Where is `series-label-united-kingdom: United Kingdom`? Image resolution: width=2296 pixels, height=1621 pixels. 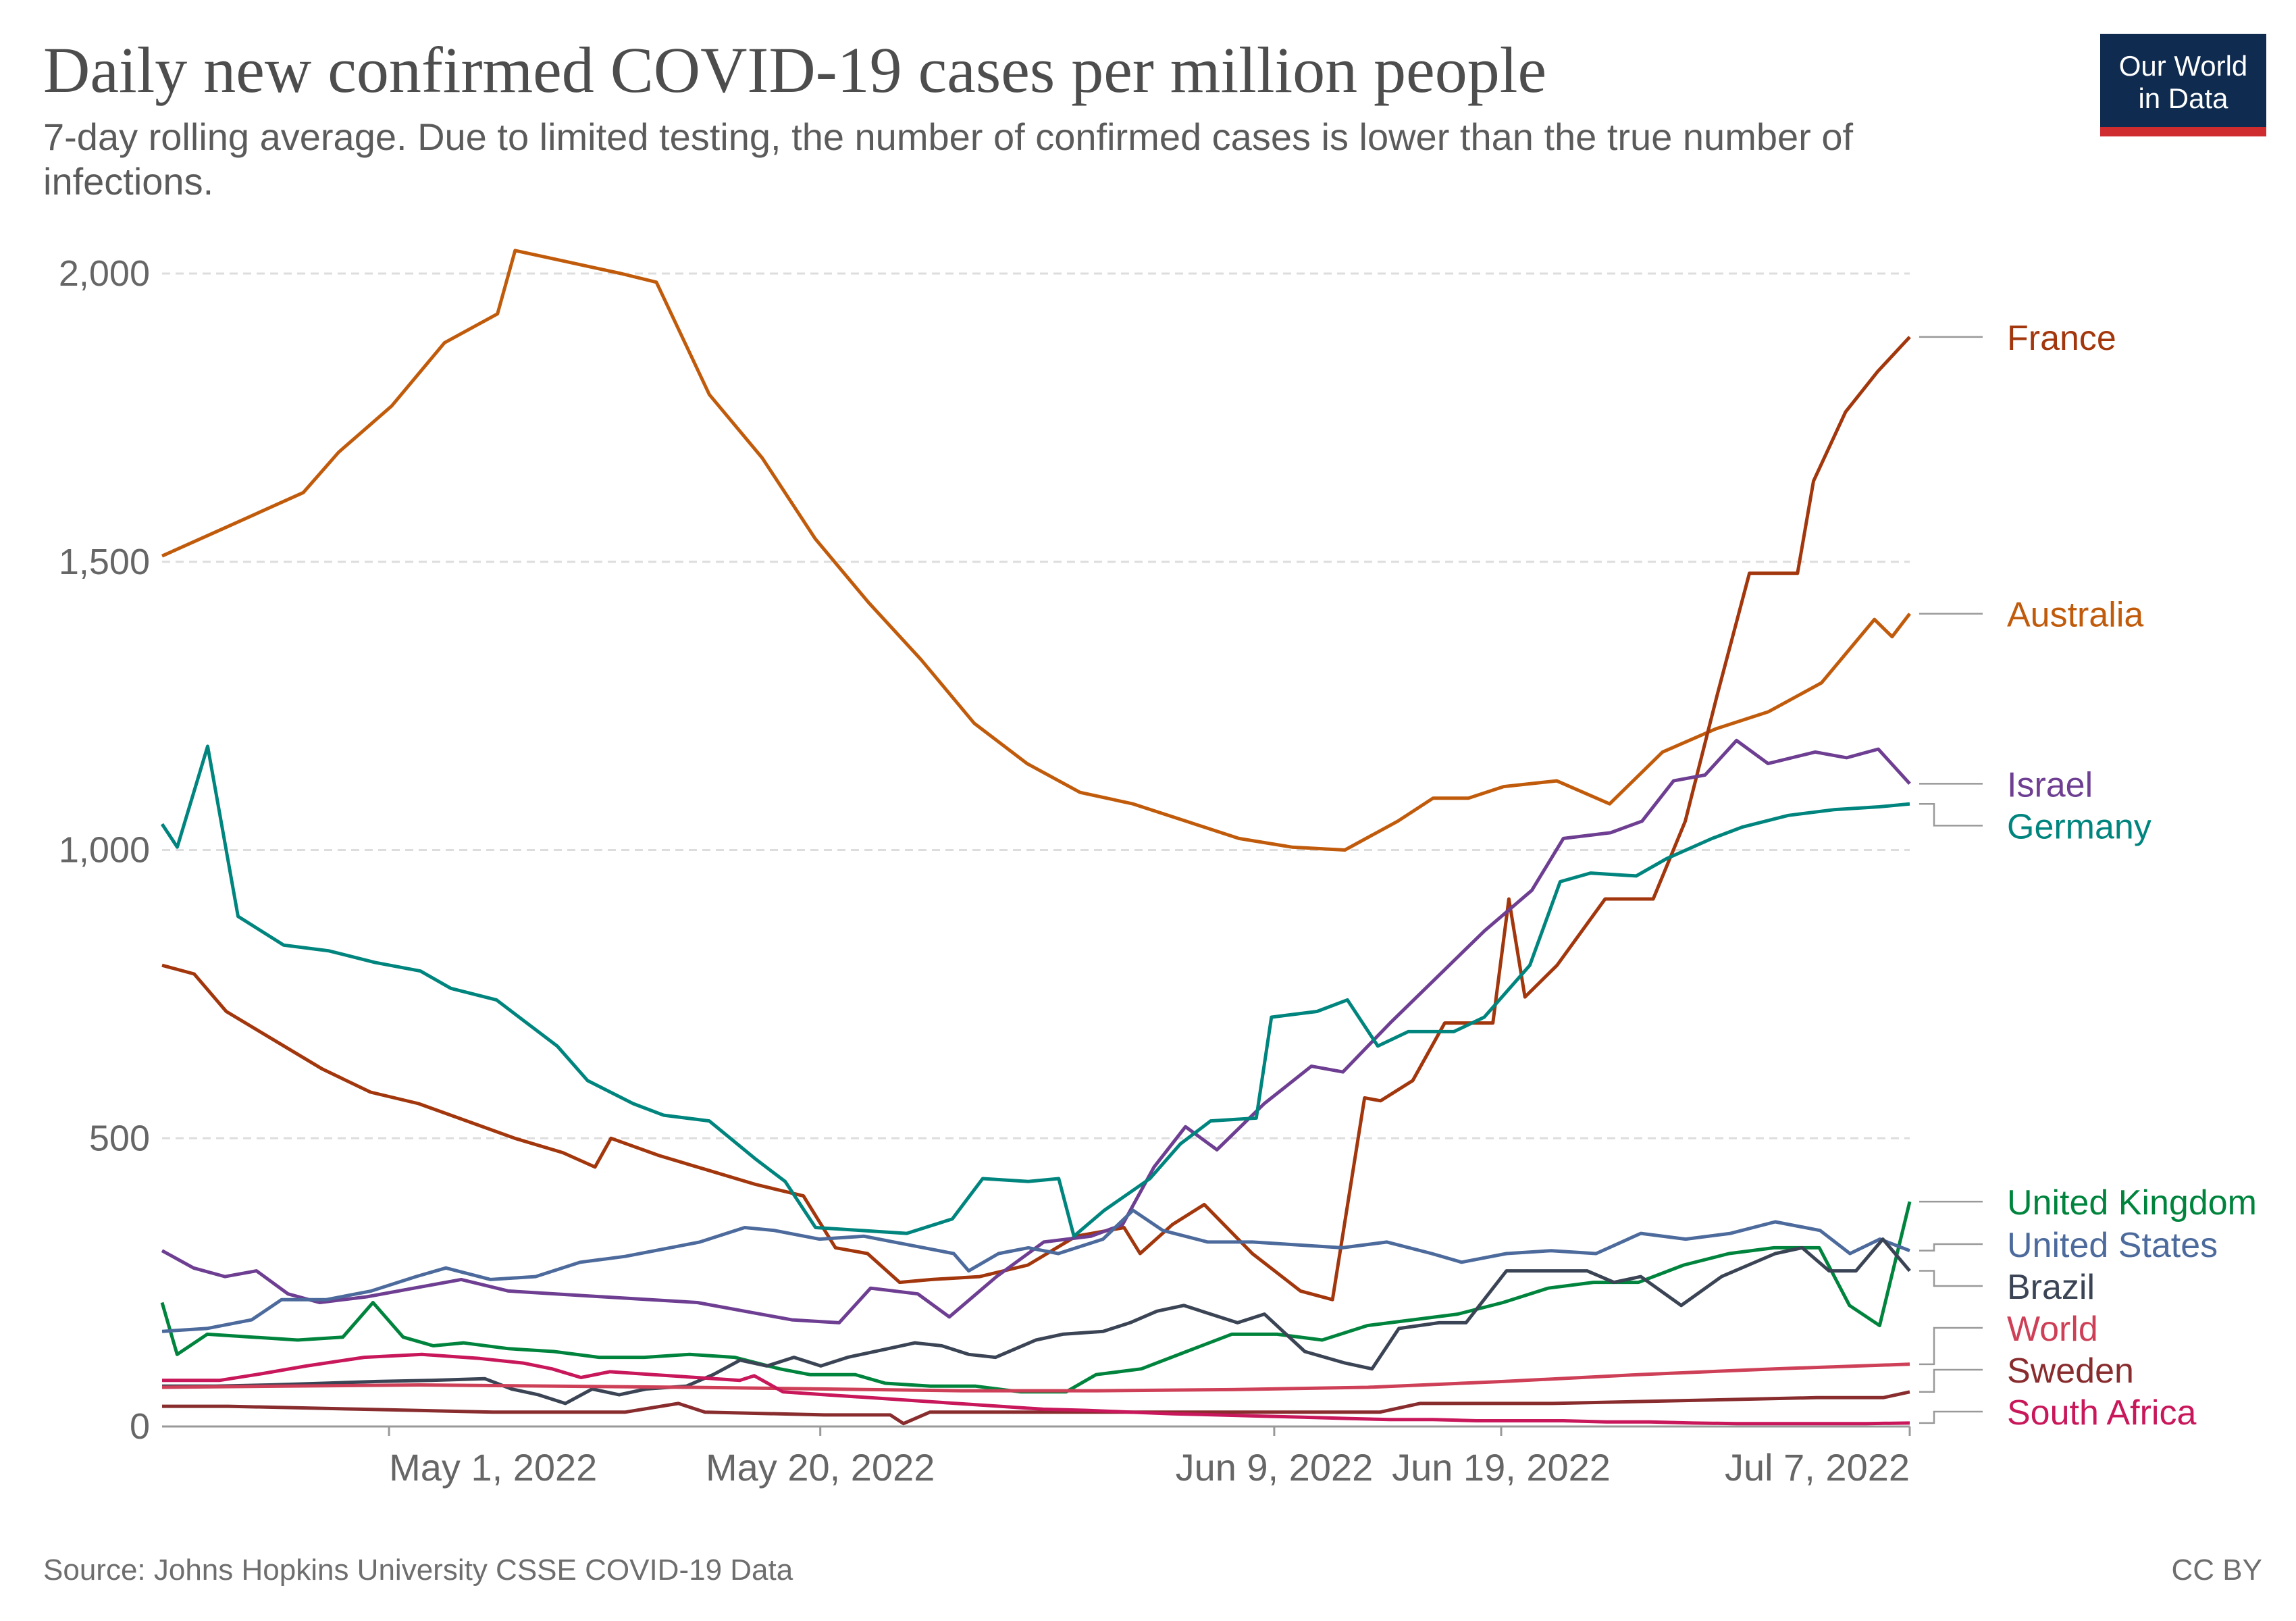
series-label-united-kingdom: United Kingdom is located at coordinates (2132, 1203).